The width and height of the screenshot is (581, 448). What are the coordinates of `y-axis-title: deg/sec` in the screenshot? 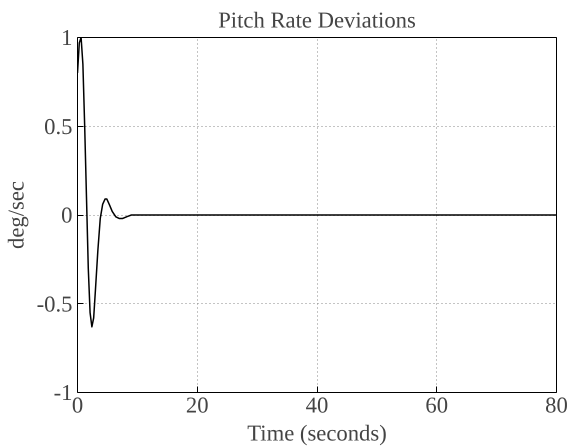 It's located at (16, 215).